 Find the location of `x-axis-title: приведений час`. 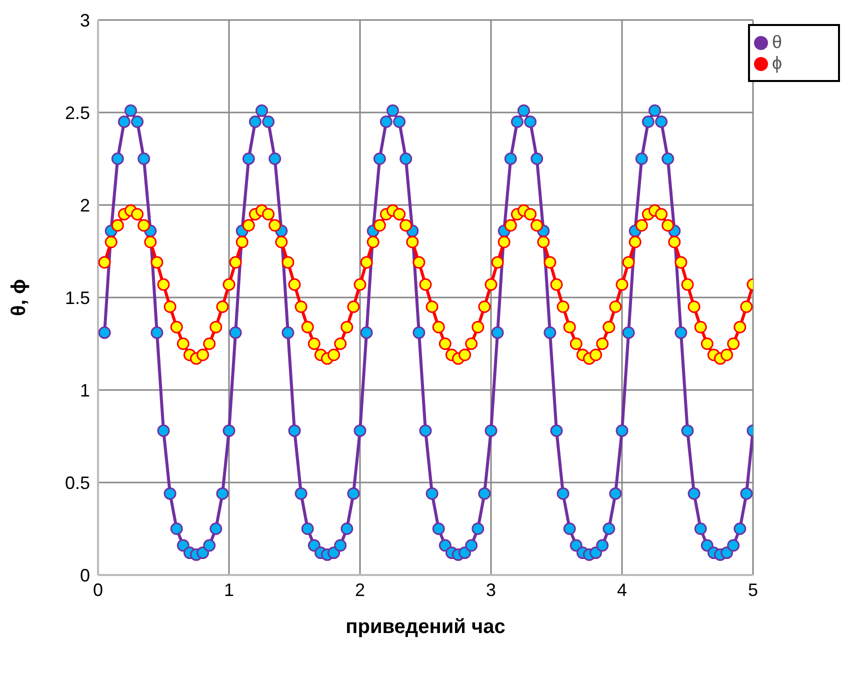

x-axis-title: приведений час is located at coordinates (426, 627).